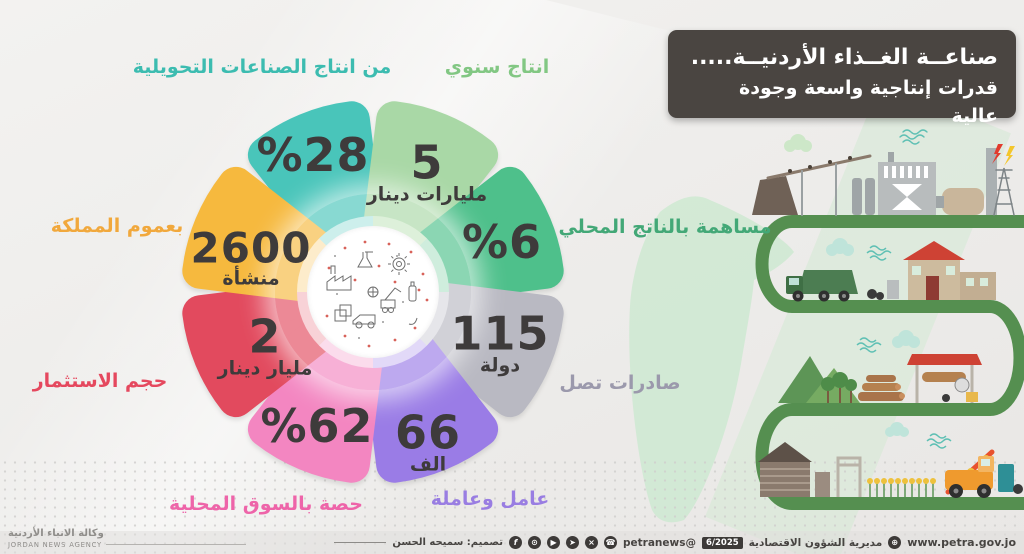 Image resolution: width=1024 pixels, height=554 pixels. What do you see at coordinates (265, 344) in the screenshot?
I see `value-investment: 2 مليار دينار` at bounding box center [265, 344].